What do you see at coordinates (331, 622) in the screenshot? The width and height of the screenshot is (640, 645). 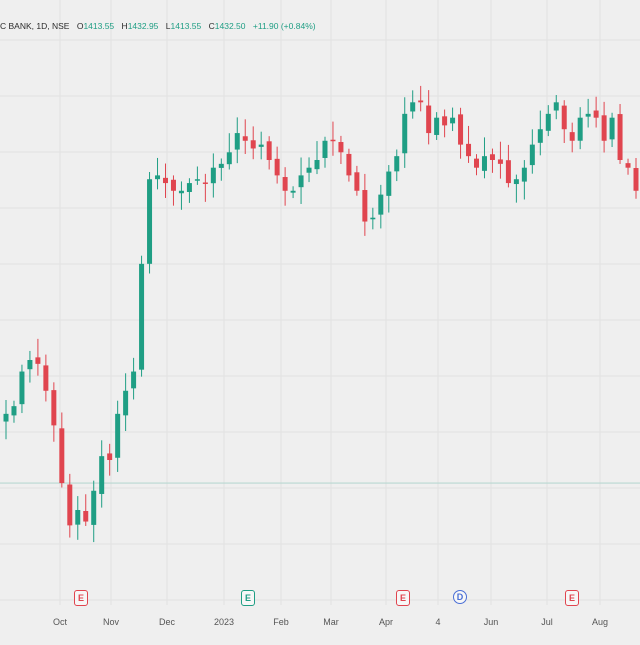 I see `x-tick-label: Mar` at bounding box center [331, 622].